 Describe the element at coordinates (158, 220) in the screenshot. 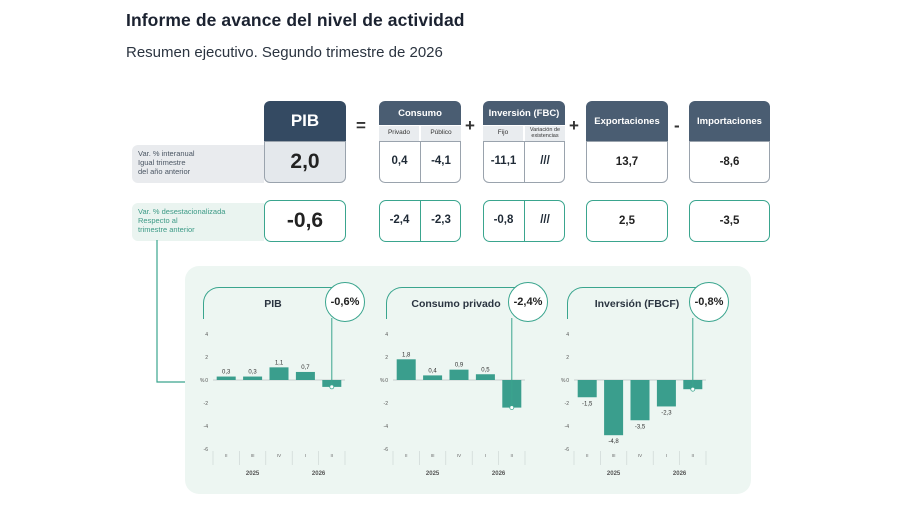

I see `row-label-desest-line2: Respecto al` at that location.